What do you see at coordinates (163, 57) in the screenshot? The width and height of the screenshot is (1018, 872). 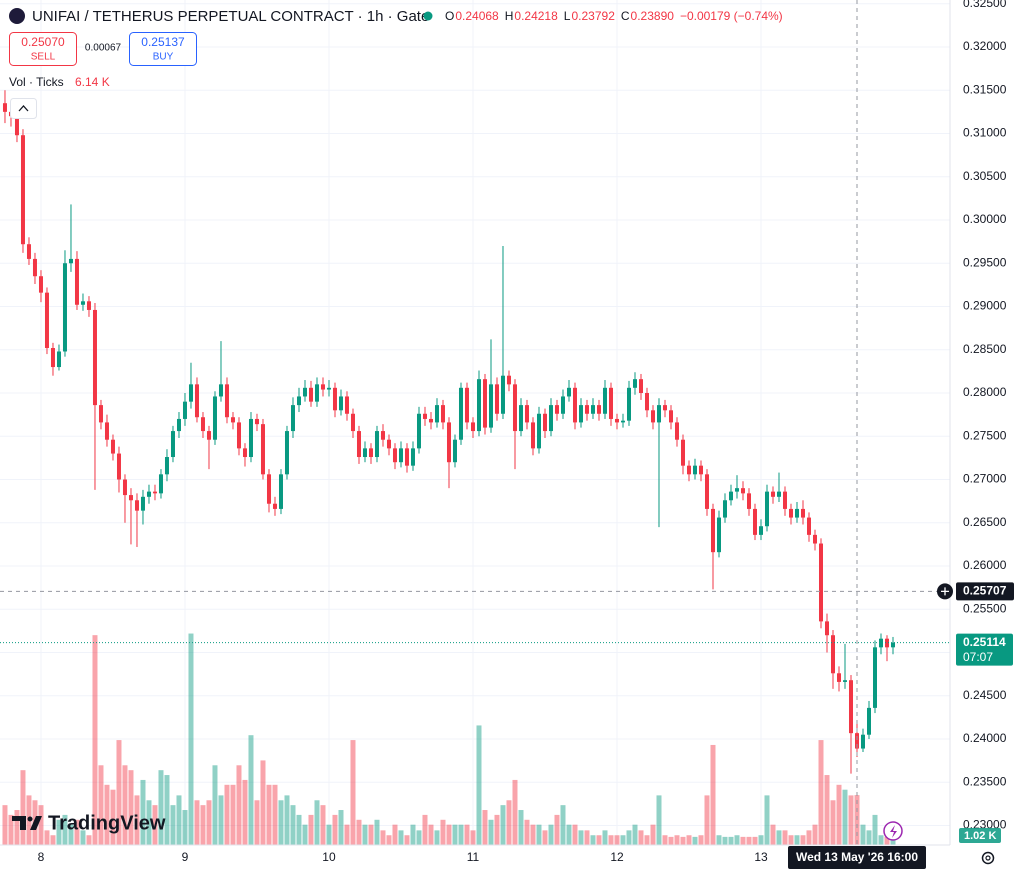 I see `buy-label: BUY` at bounding box center [163, 57].